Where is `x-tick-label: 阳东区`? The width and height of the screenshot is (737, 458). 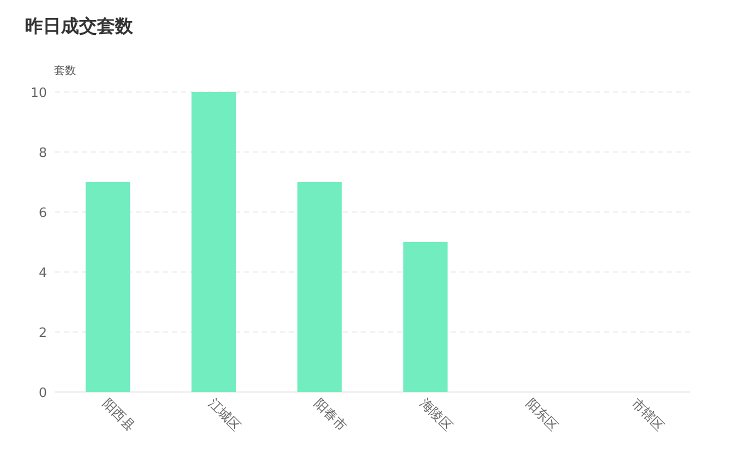 x-tick-label: 阳东区 is located at coordinates (541, 415).